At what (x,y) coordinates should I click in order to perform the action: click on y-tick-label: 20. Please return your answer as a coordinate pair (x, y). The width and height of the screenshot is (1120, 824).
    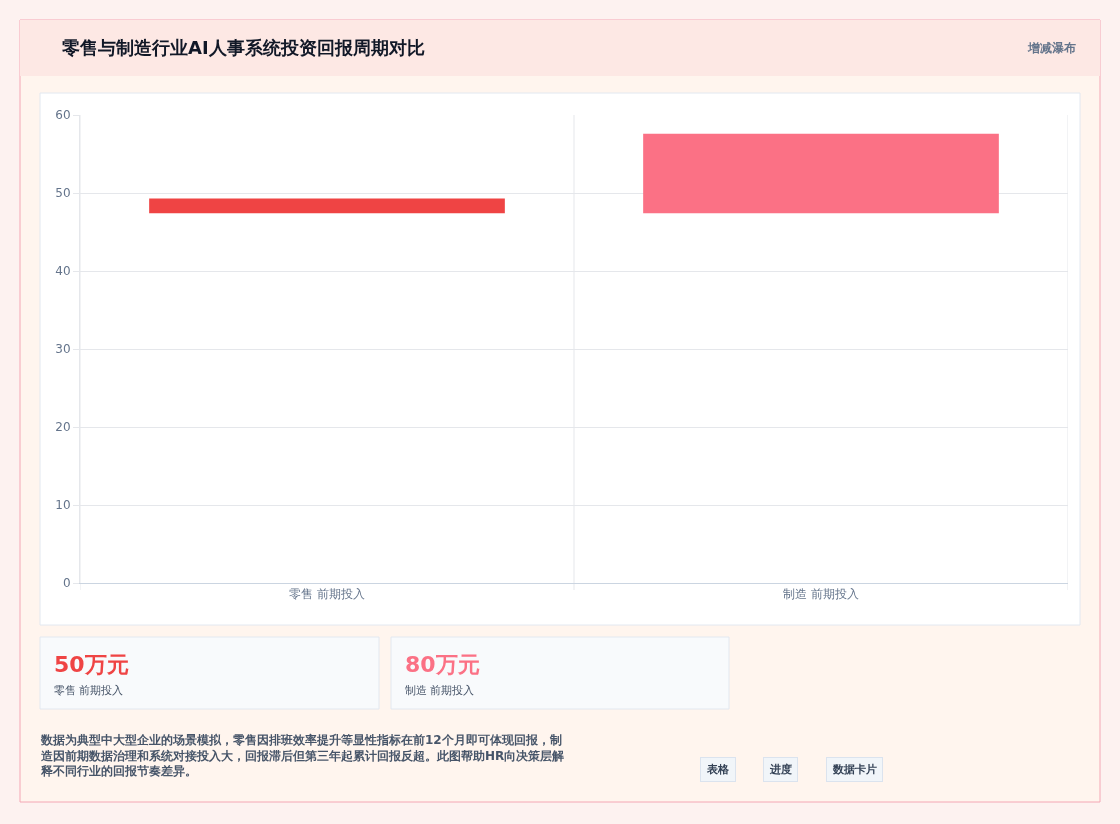
    Looking at the image, I should click on (63, 427).